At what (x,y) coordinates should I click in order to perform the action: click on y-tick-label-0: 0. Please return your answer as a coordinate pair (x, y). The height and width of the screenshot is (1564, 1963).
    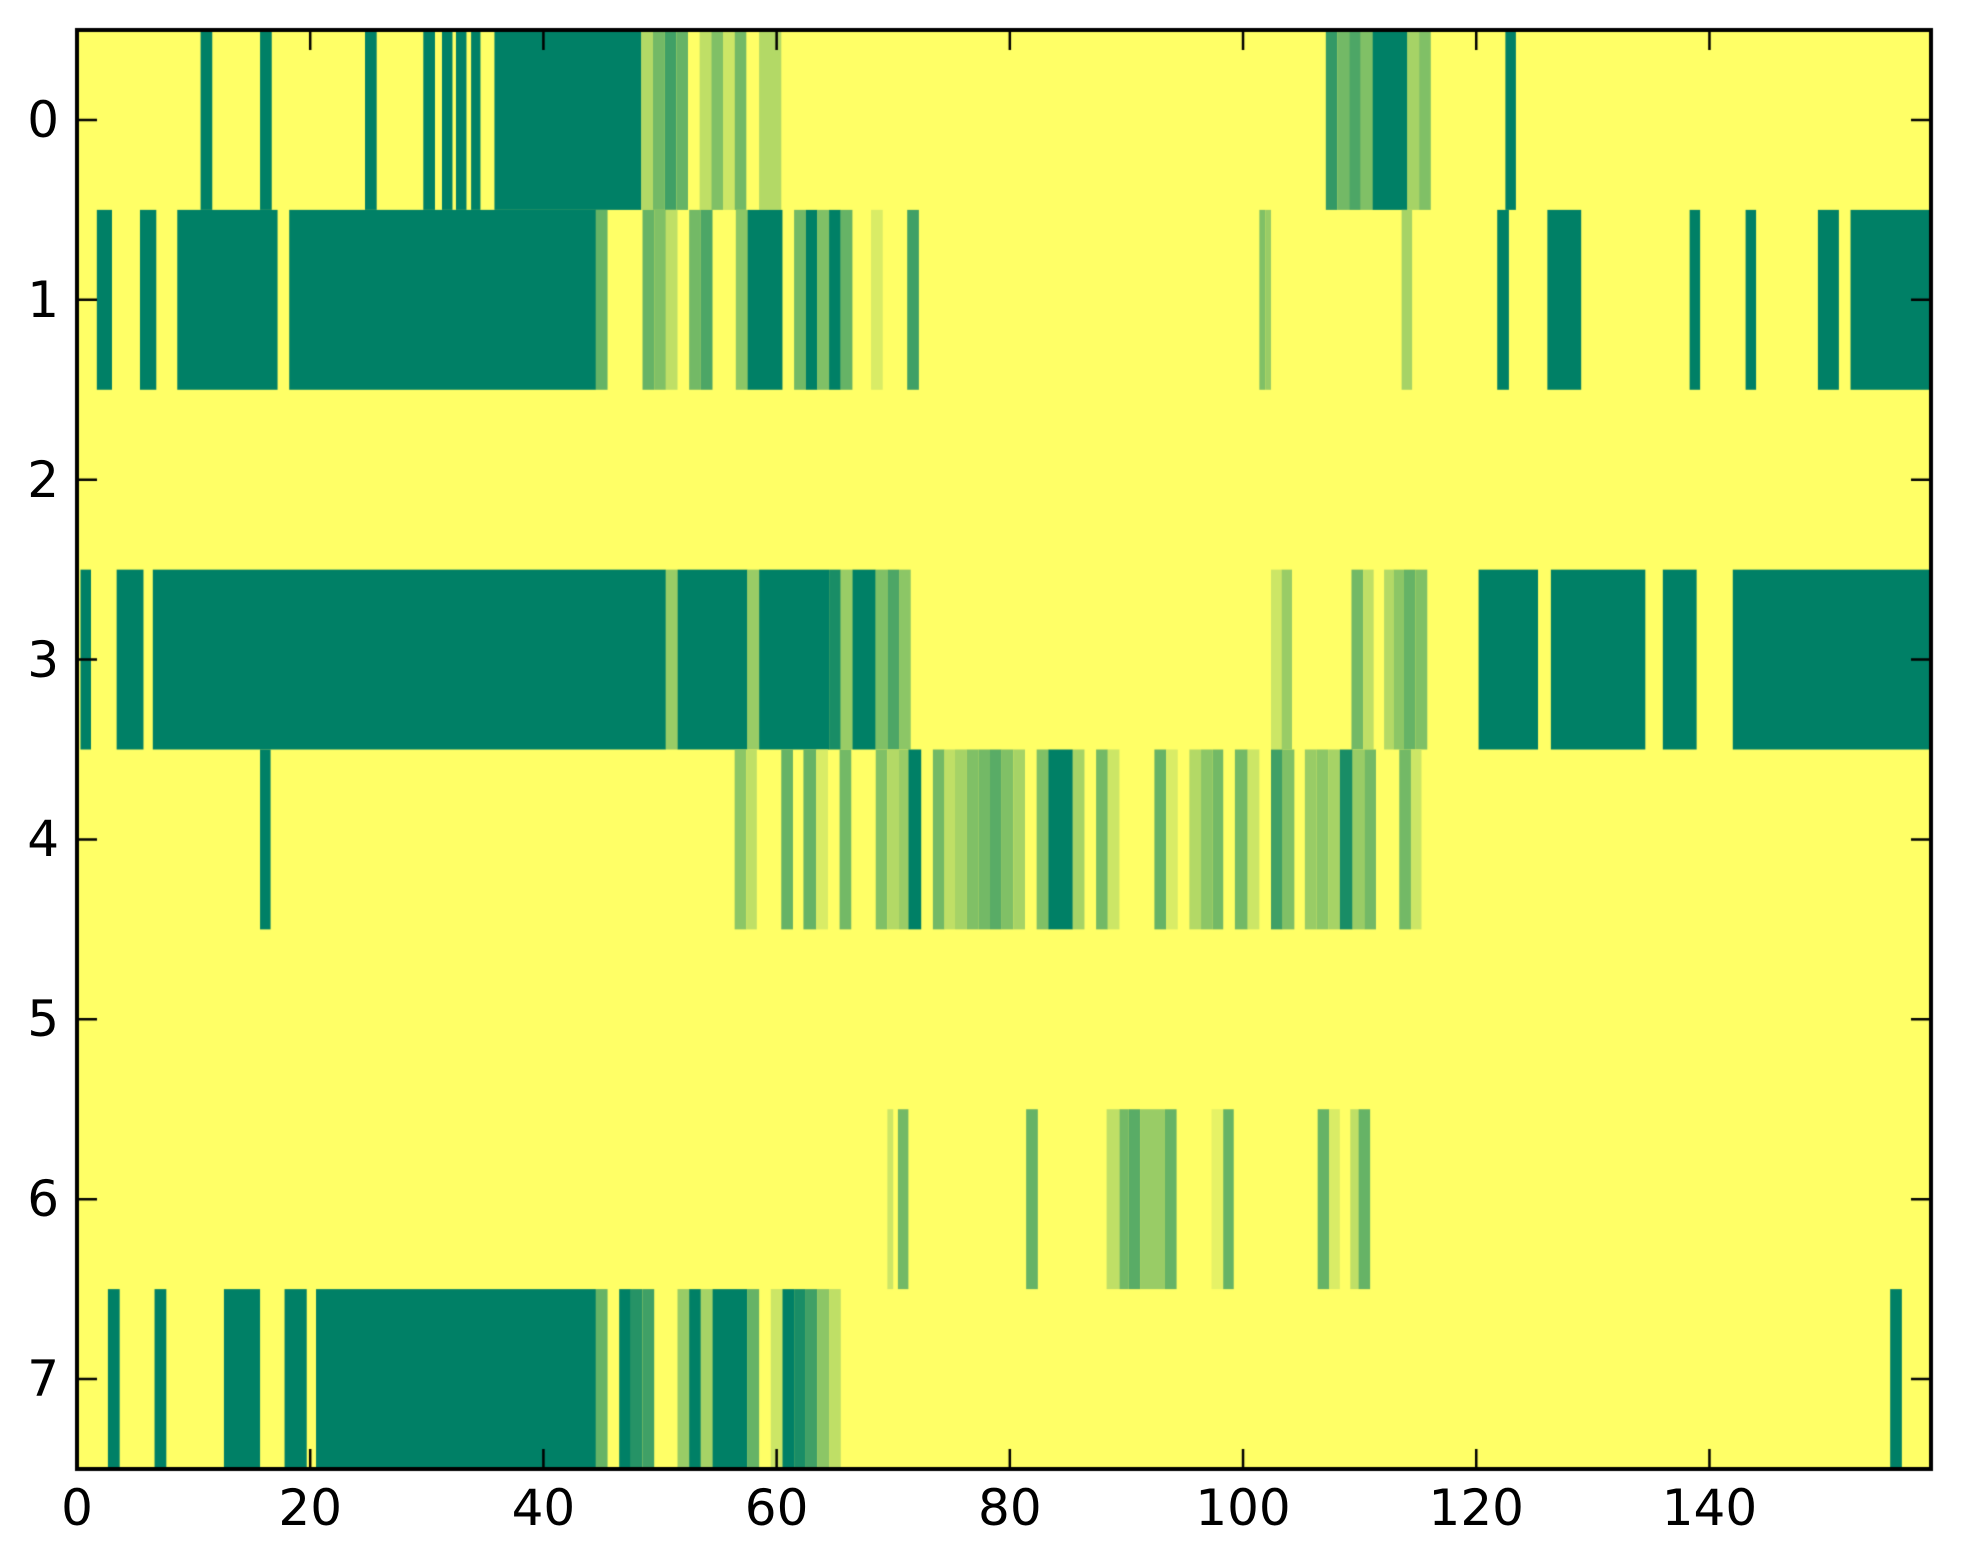
    Looking at the image, I should click on (43, 119).